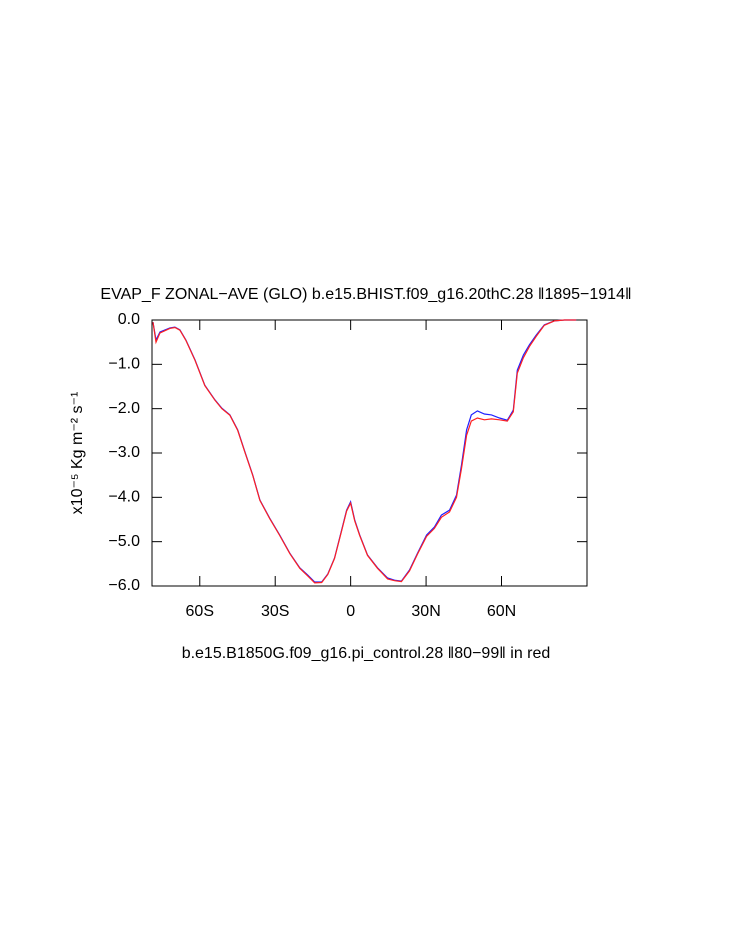 The height and width of the screenshot is (945, 733). Describe the element at coordinates (350, 611) in the screenshot. I see `x-tick-label: 0` at that location.